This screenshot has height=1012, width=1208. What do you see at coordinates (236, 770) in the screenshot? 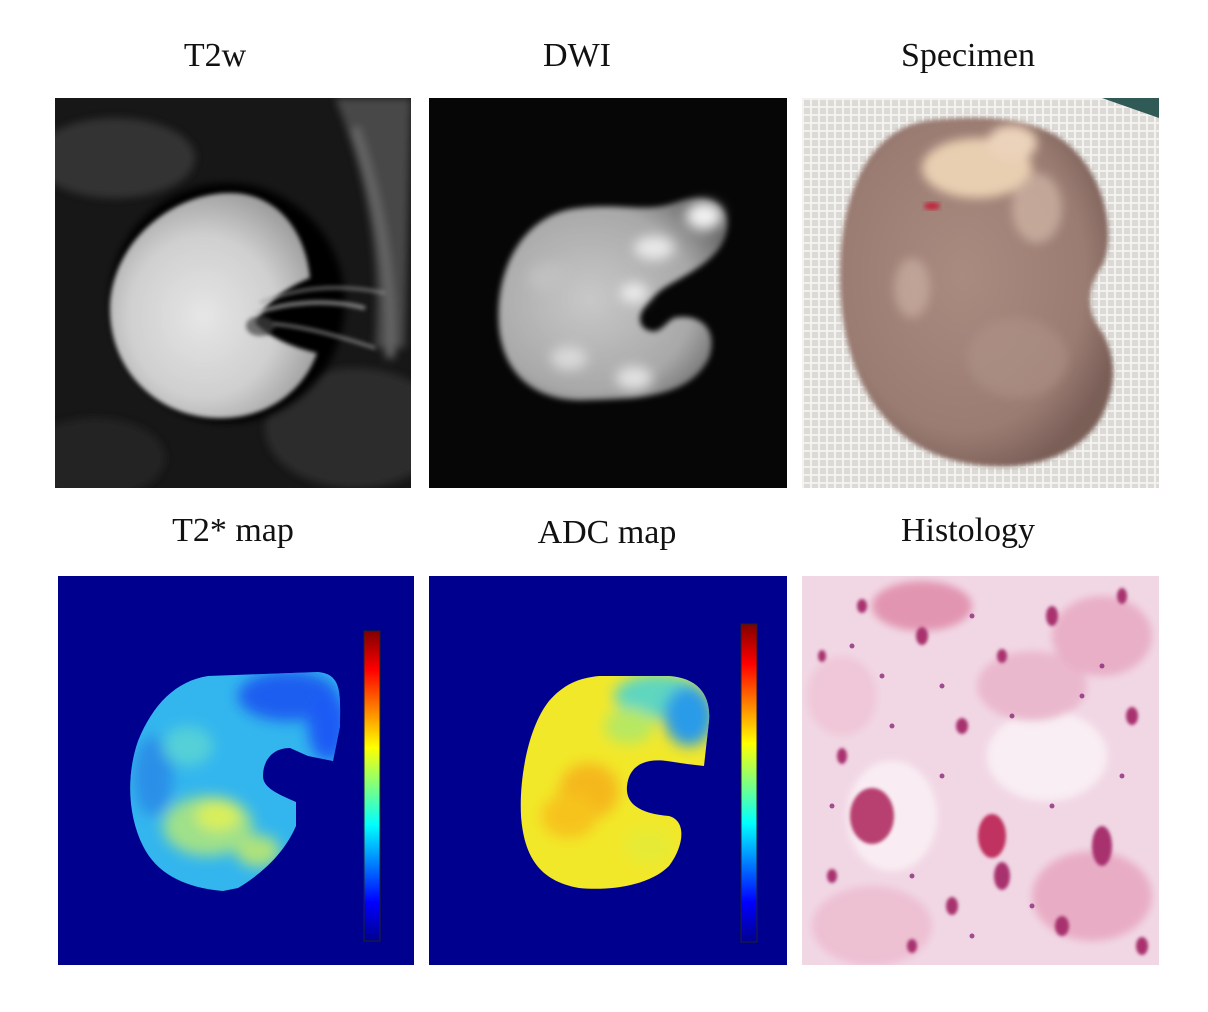
I see `t2star-map-image` at bounding box center [236, 770].